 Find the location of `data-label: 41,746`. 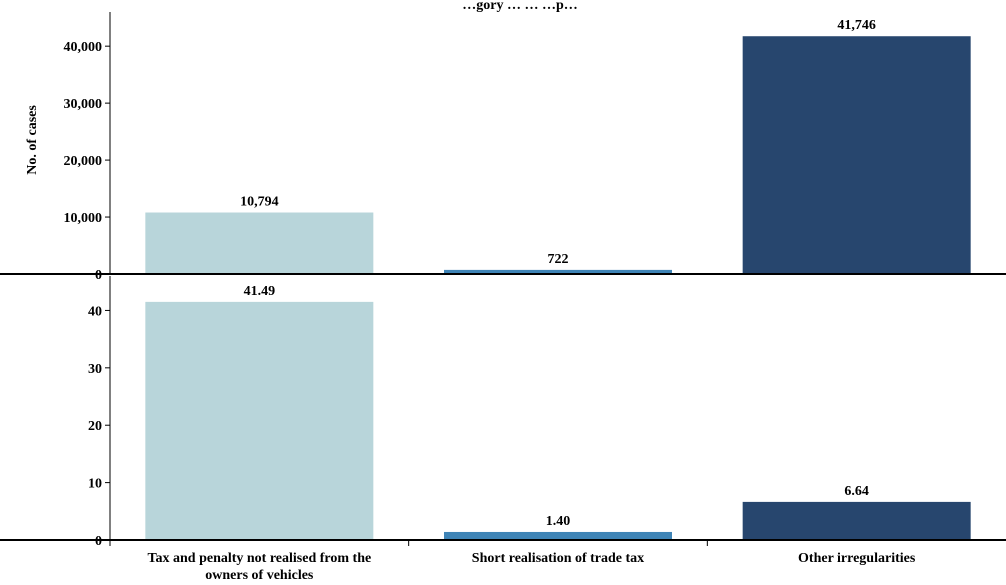

data-label: 41,746 is located at coordinates (856, 25).